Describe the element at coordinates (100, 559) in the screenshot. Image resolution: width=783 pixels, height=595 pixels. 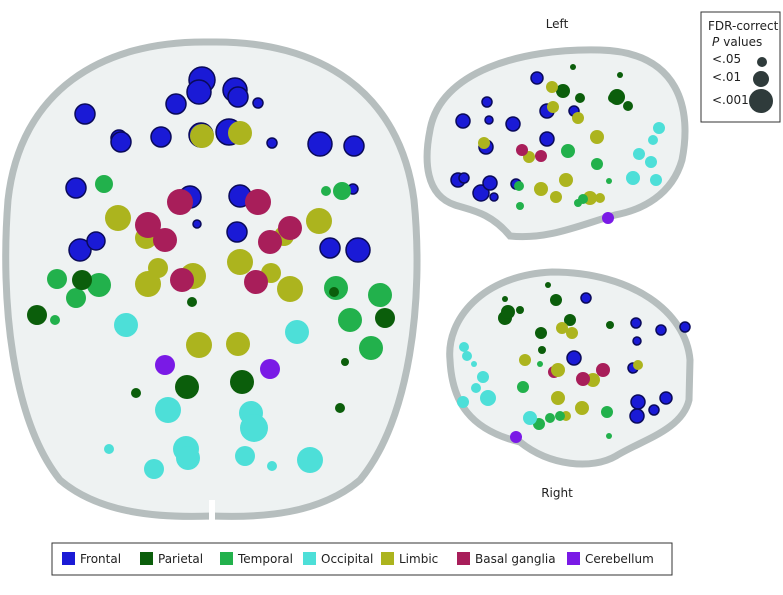
I see `legend-label: Frontal` at that location.